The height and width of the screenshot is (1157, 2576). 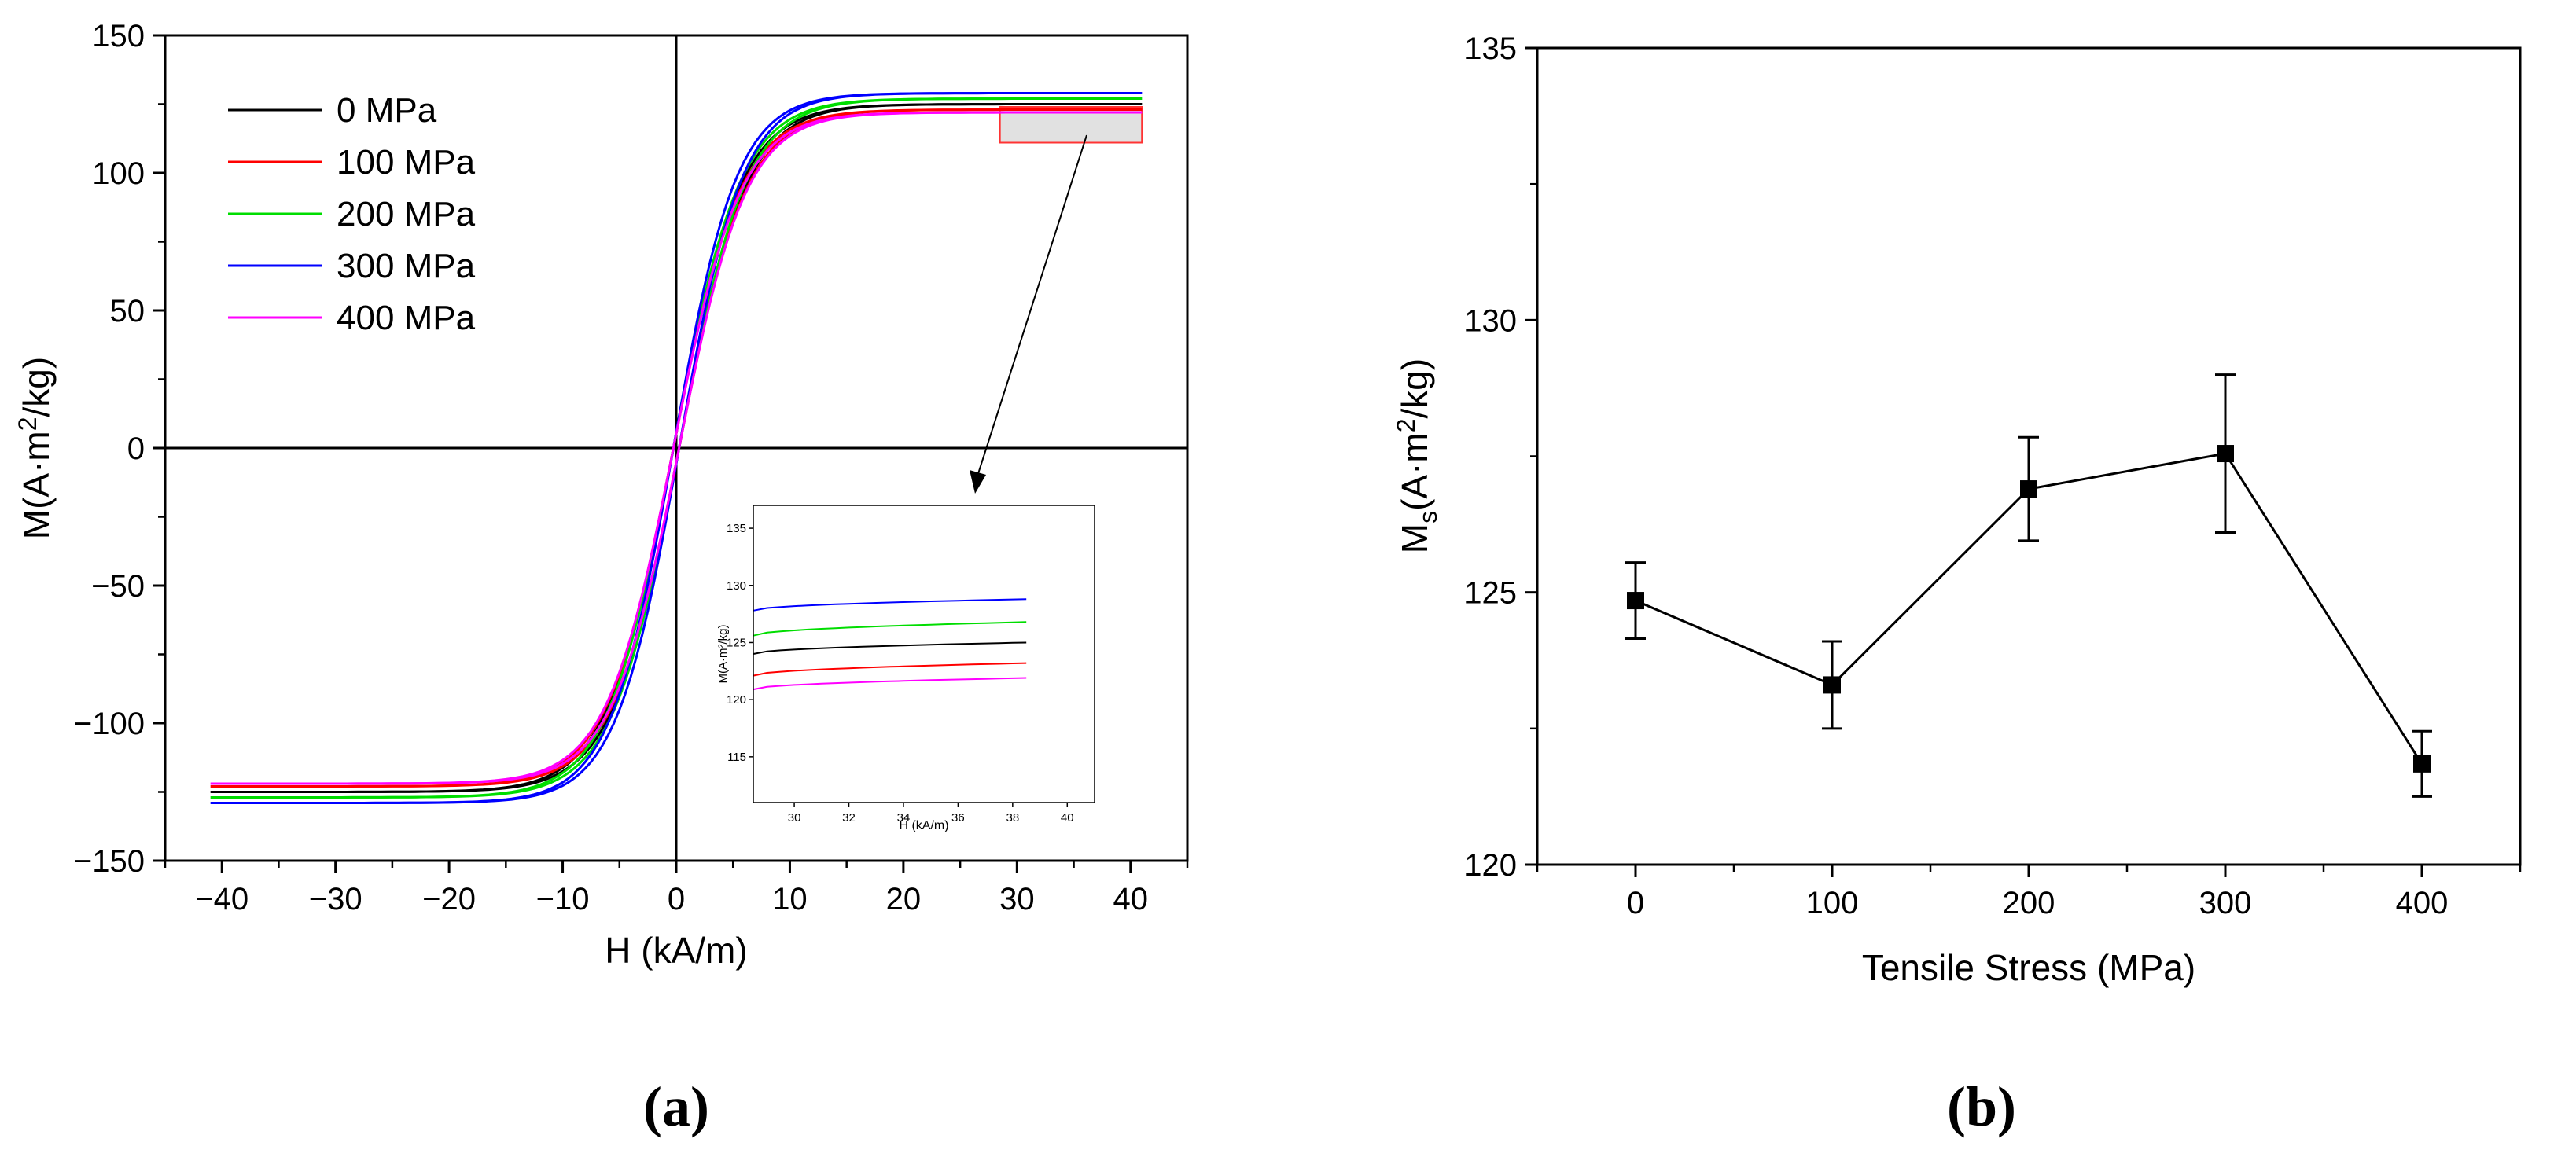 What do you see at coordinates (958, 818) in the screenshot?
I see `inset-x-tick-label: 36` at bounding box center [958, 818].